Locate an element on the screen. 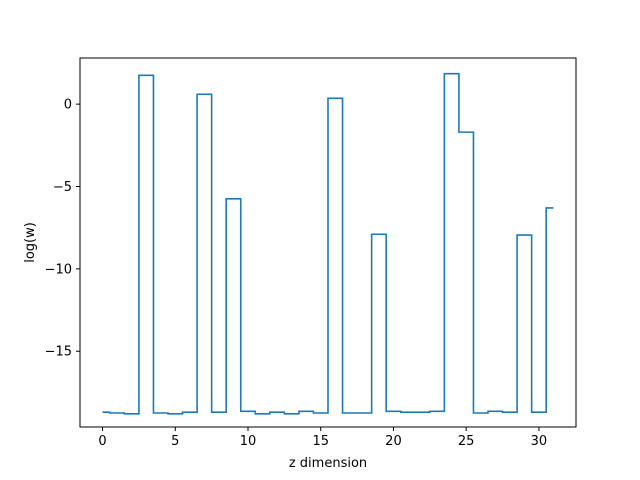  x-axis-ticks: 0 5 10 15 20 25 30 is located at coordinates (322, 438).